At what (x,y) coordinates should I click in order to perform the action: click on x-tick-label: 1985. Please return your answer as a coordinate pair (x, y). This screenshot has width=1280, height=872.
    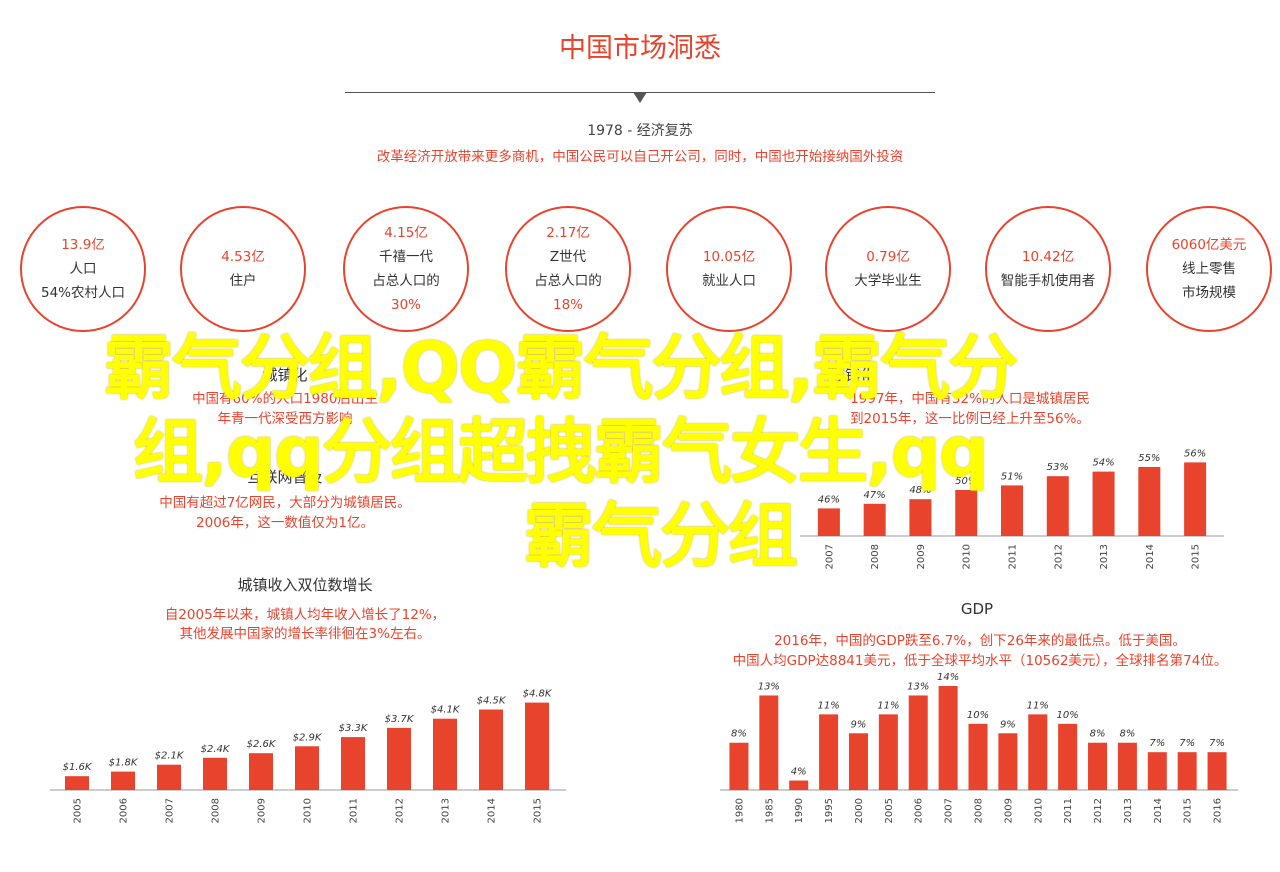
    Looking at the image, I should click on (769, 810).